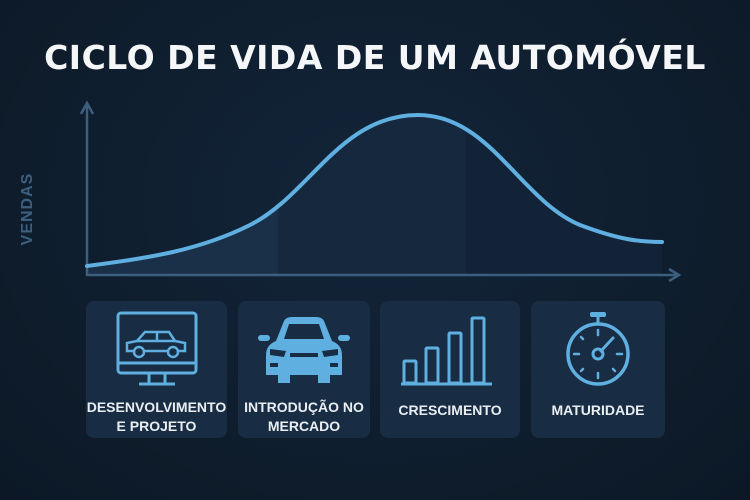 The height and width of the screenshot is (500, 750). What do you see at coordinates (156, 348) in the screenshot?
I see `monitor-car-icon` at bounding box center [156, 348].